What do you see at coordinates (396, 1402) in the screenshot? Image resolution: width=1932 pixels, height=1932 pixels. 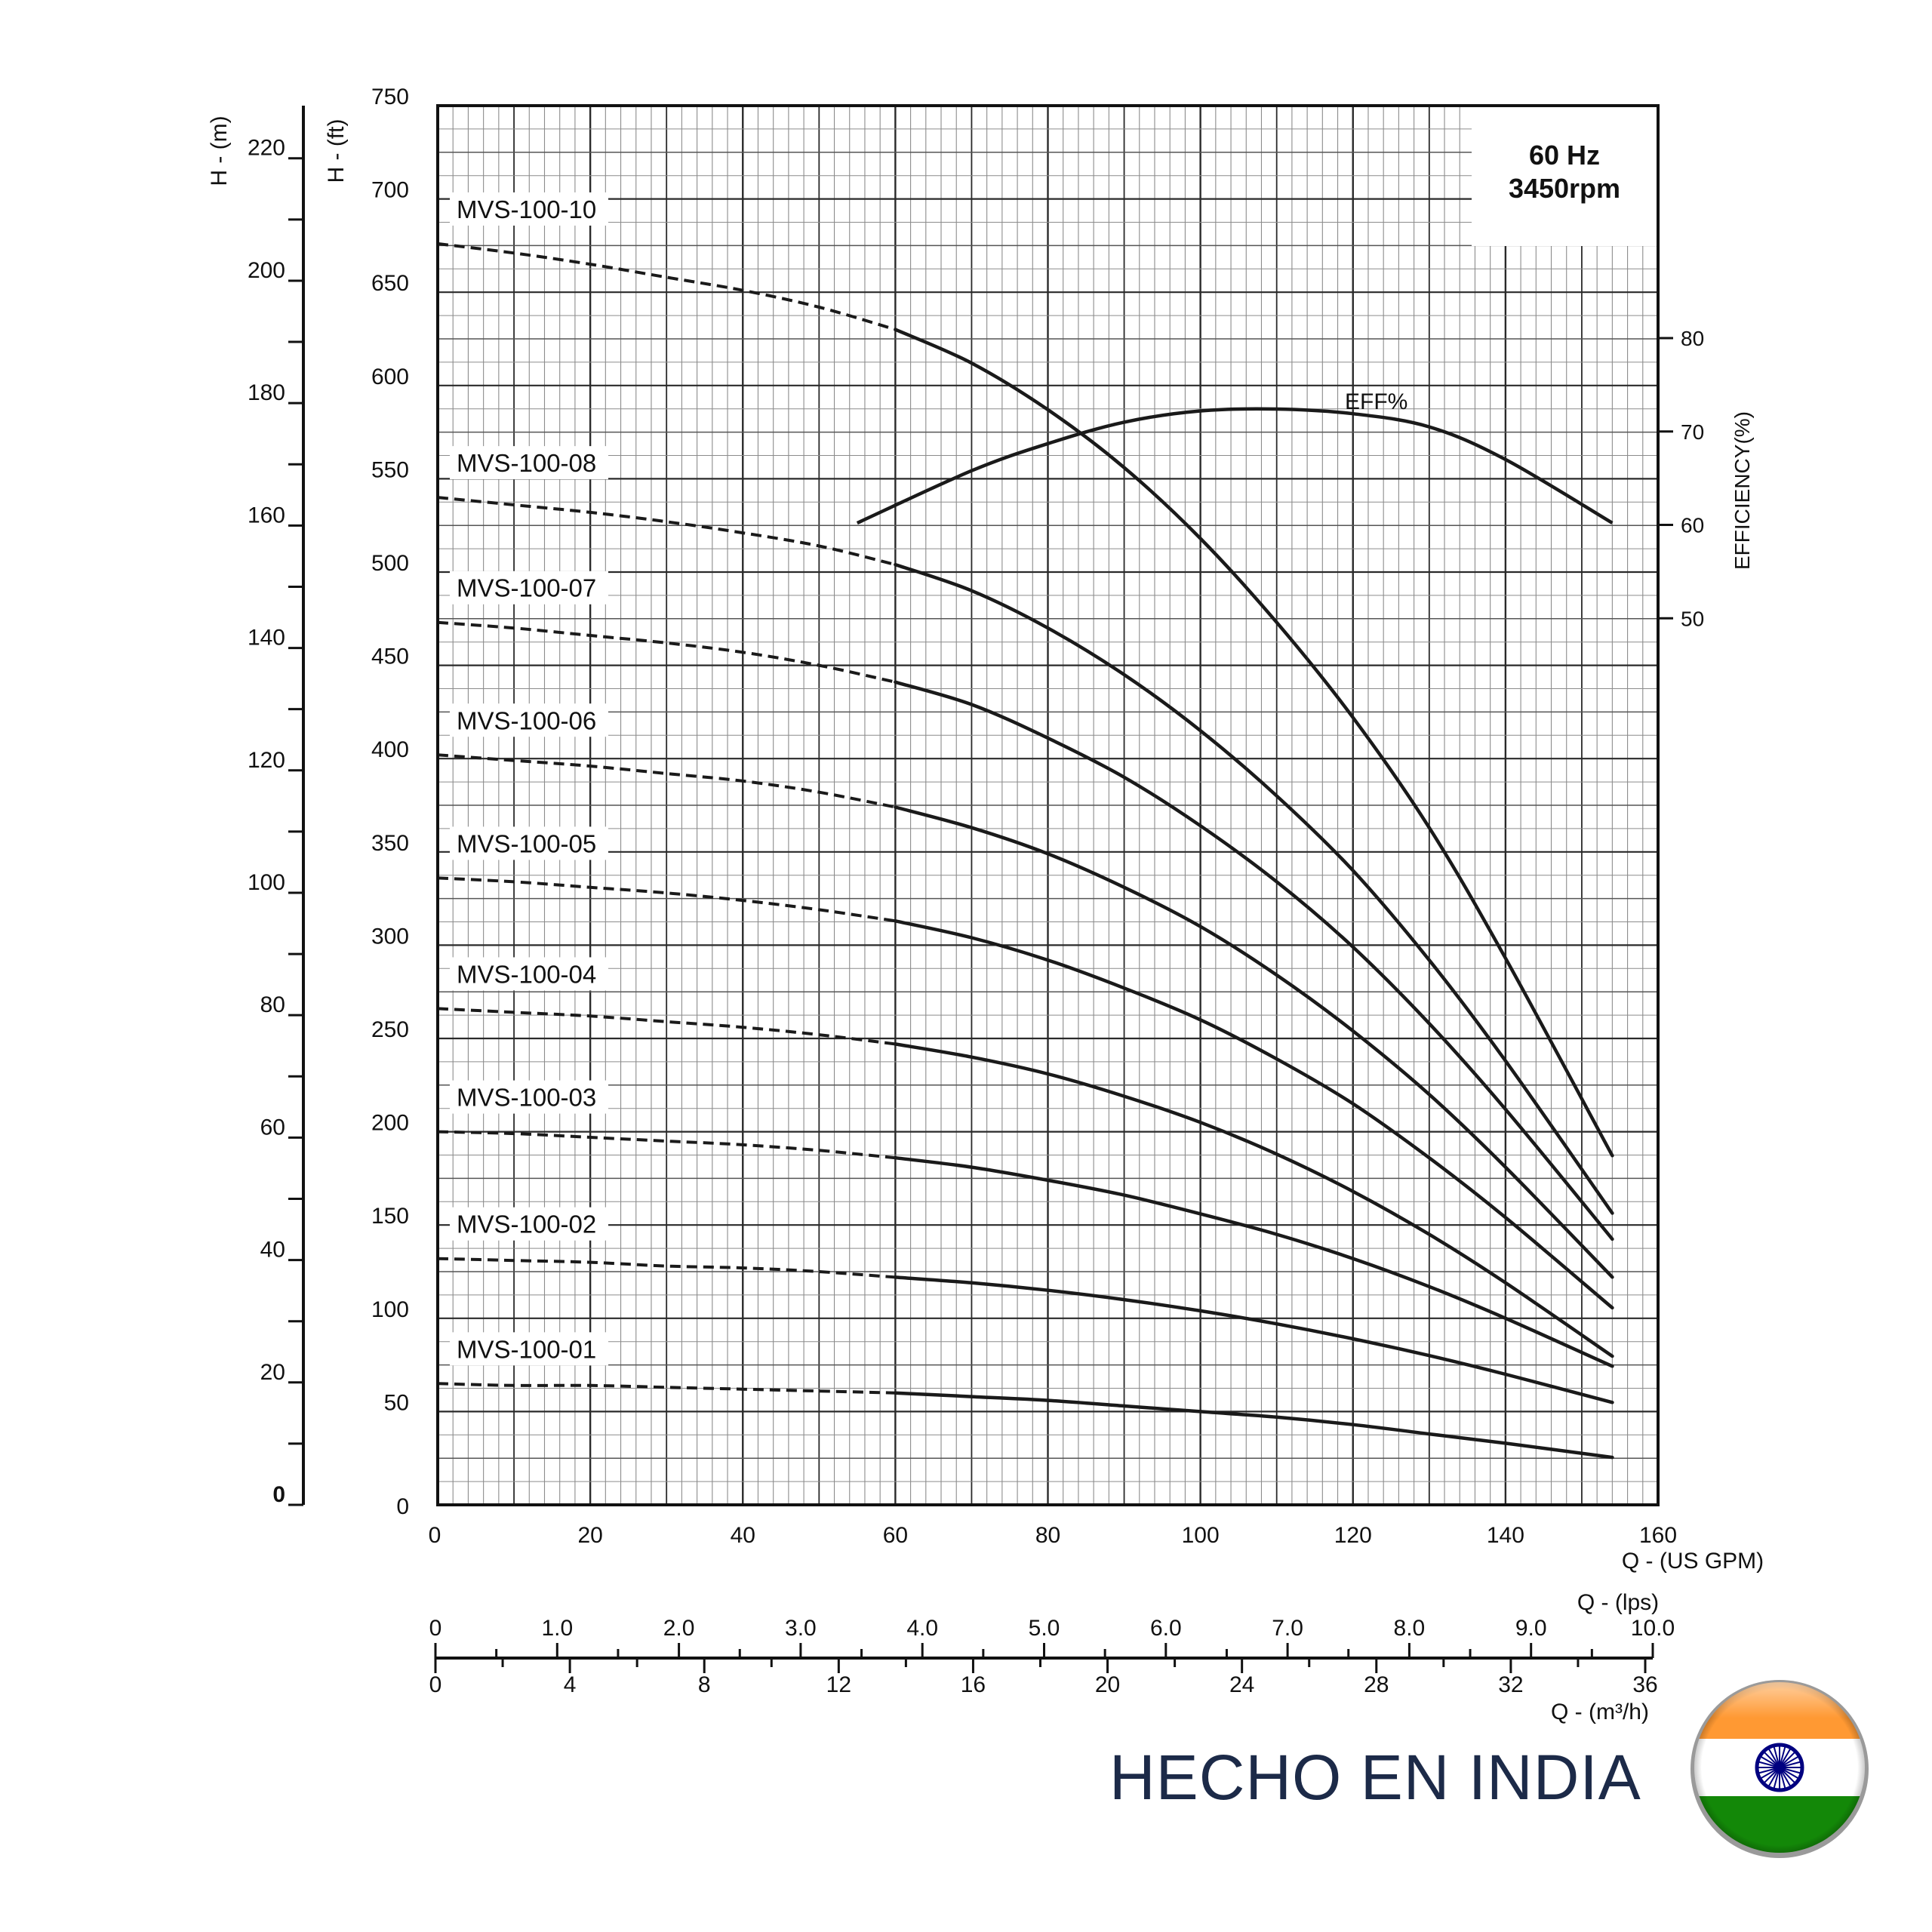 I see `ft-tick-label: 50` at bounding box center [396, 1402].